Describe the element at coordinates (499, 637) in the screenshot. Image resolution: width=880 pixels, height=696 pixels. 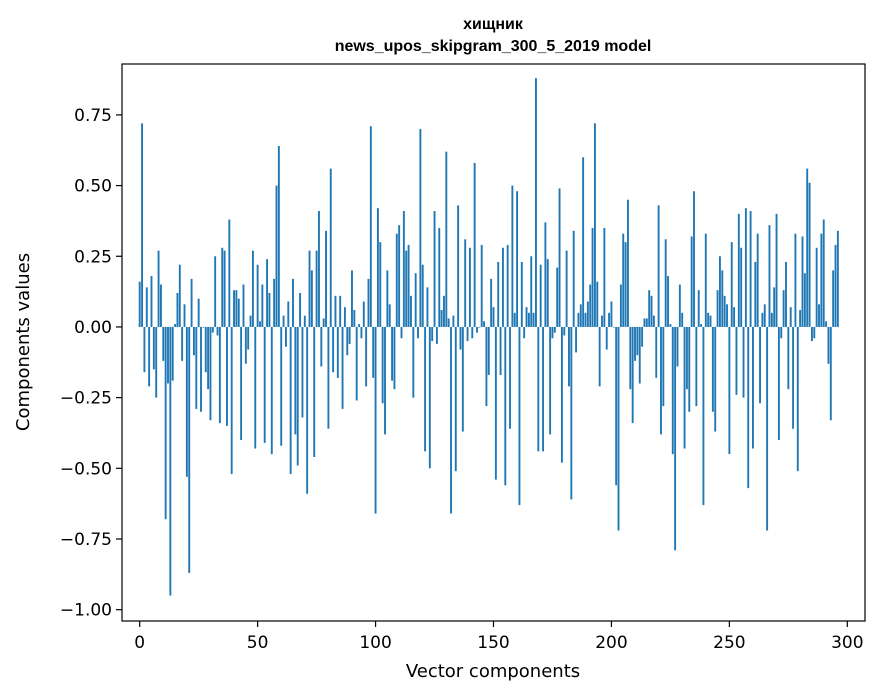
I see `x-axis-ticks: 0 50 100 150 200 250 300` at that location.